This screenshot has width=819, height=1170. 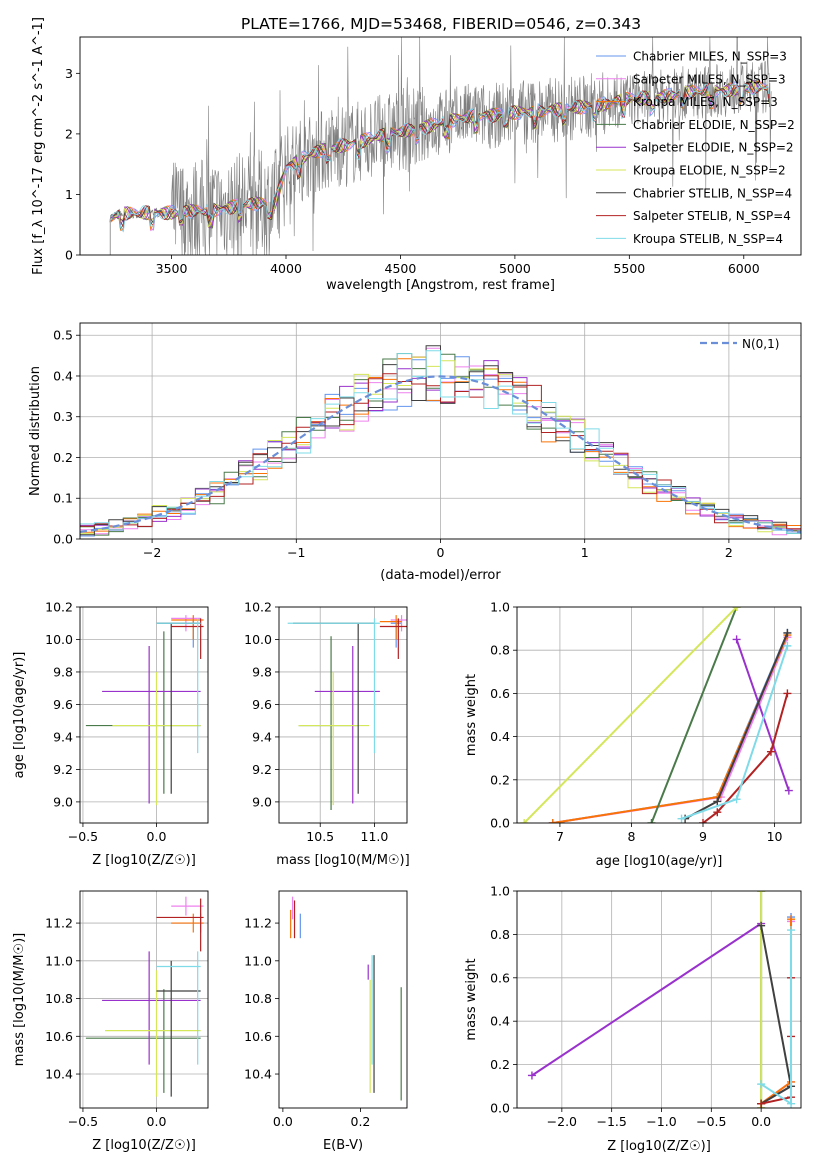 What do you see at coordinates (761, 1121) in the screenshot?
I see `x-tick-label: 0.0` at bounding box center [761, 1121].